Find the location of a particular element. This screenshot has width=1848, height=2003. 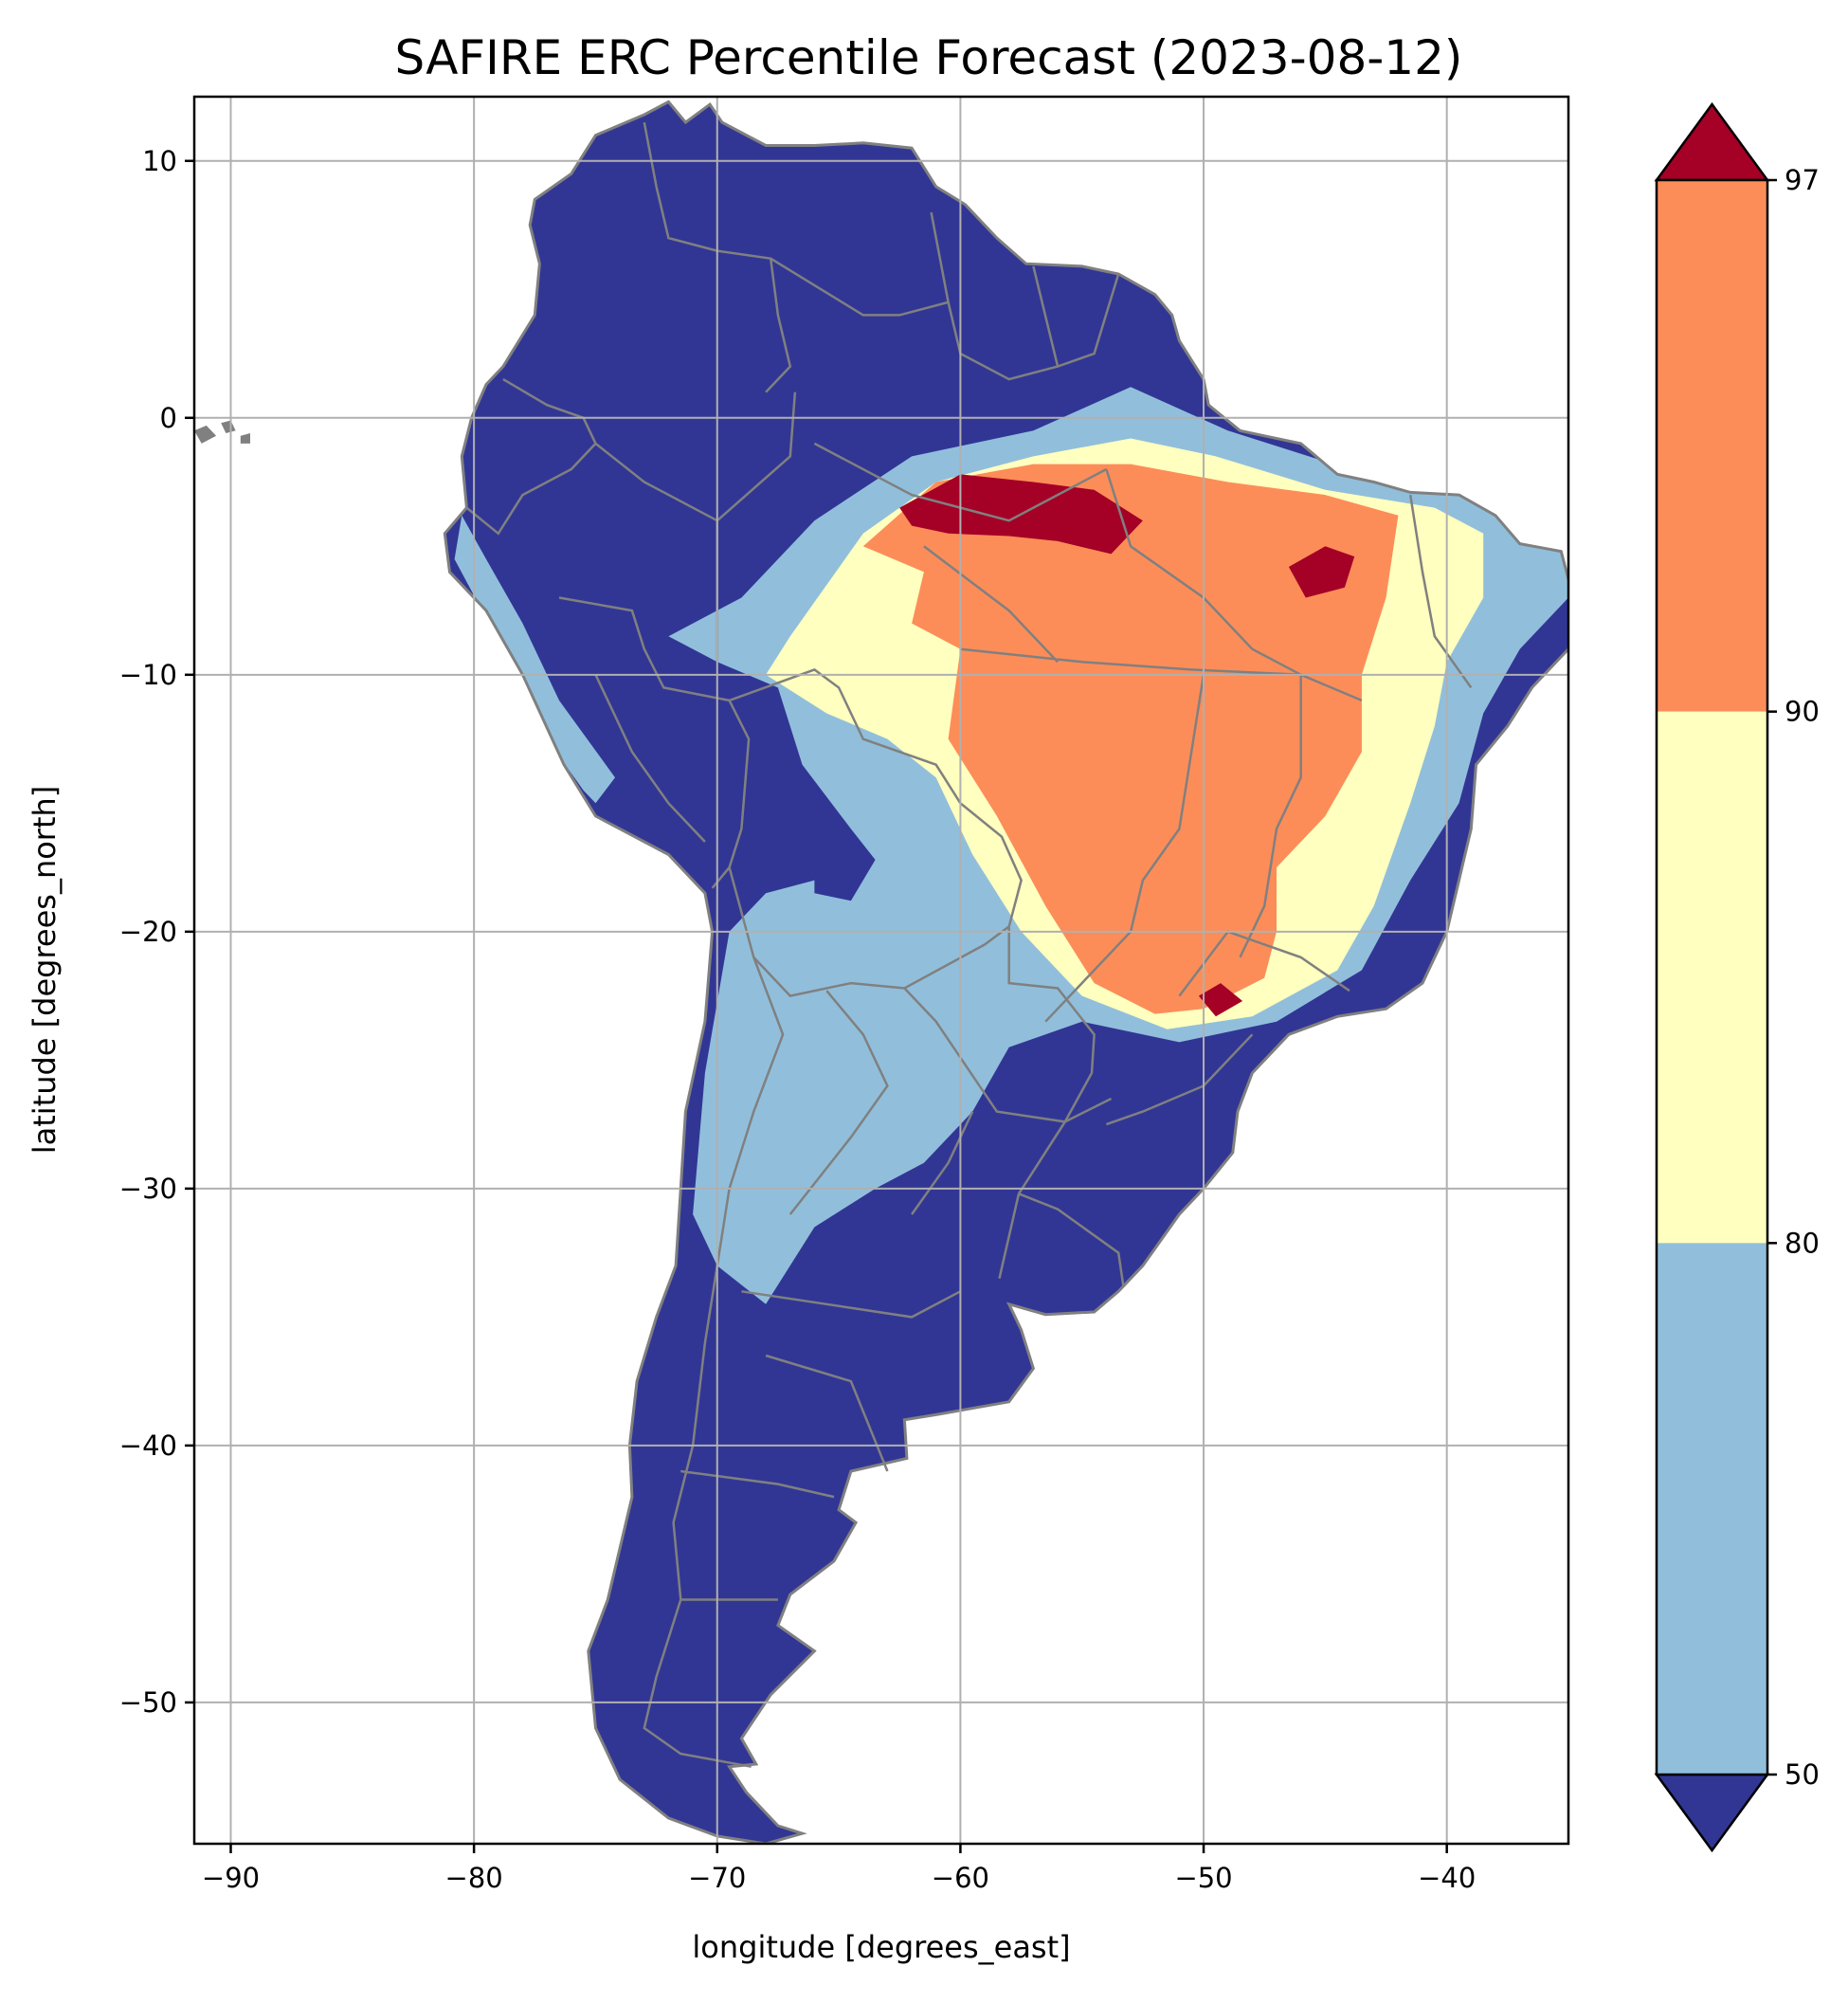

y-tick-label: 10 is located at coordinates (160, 161).